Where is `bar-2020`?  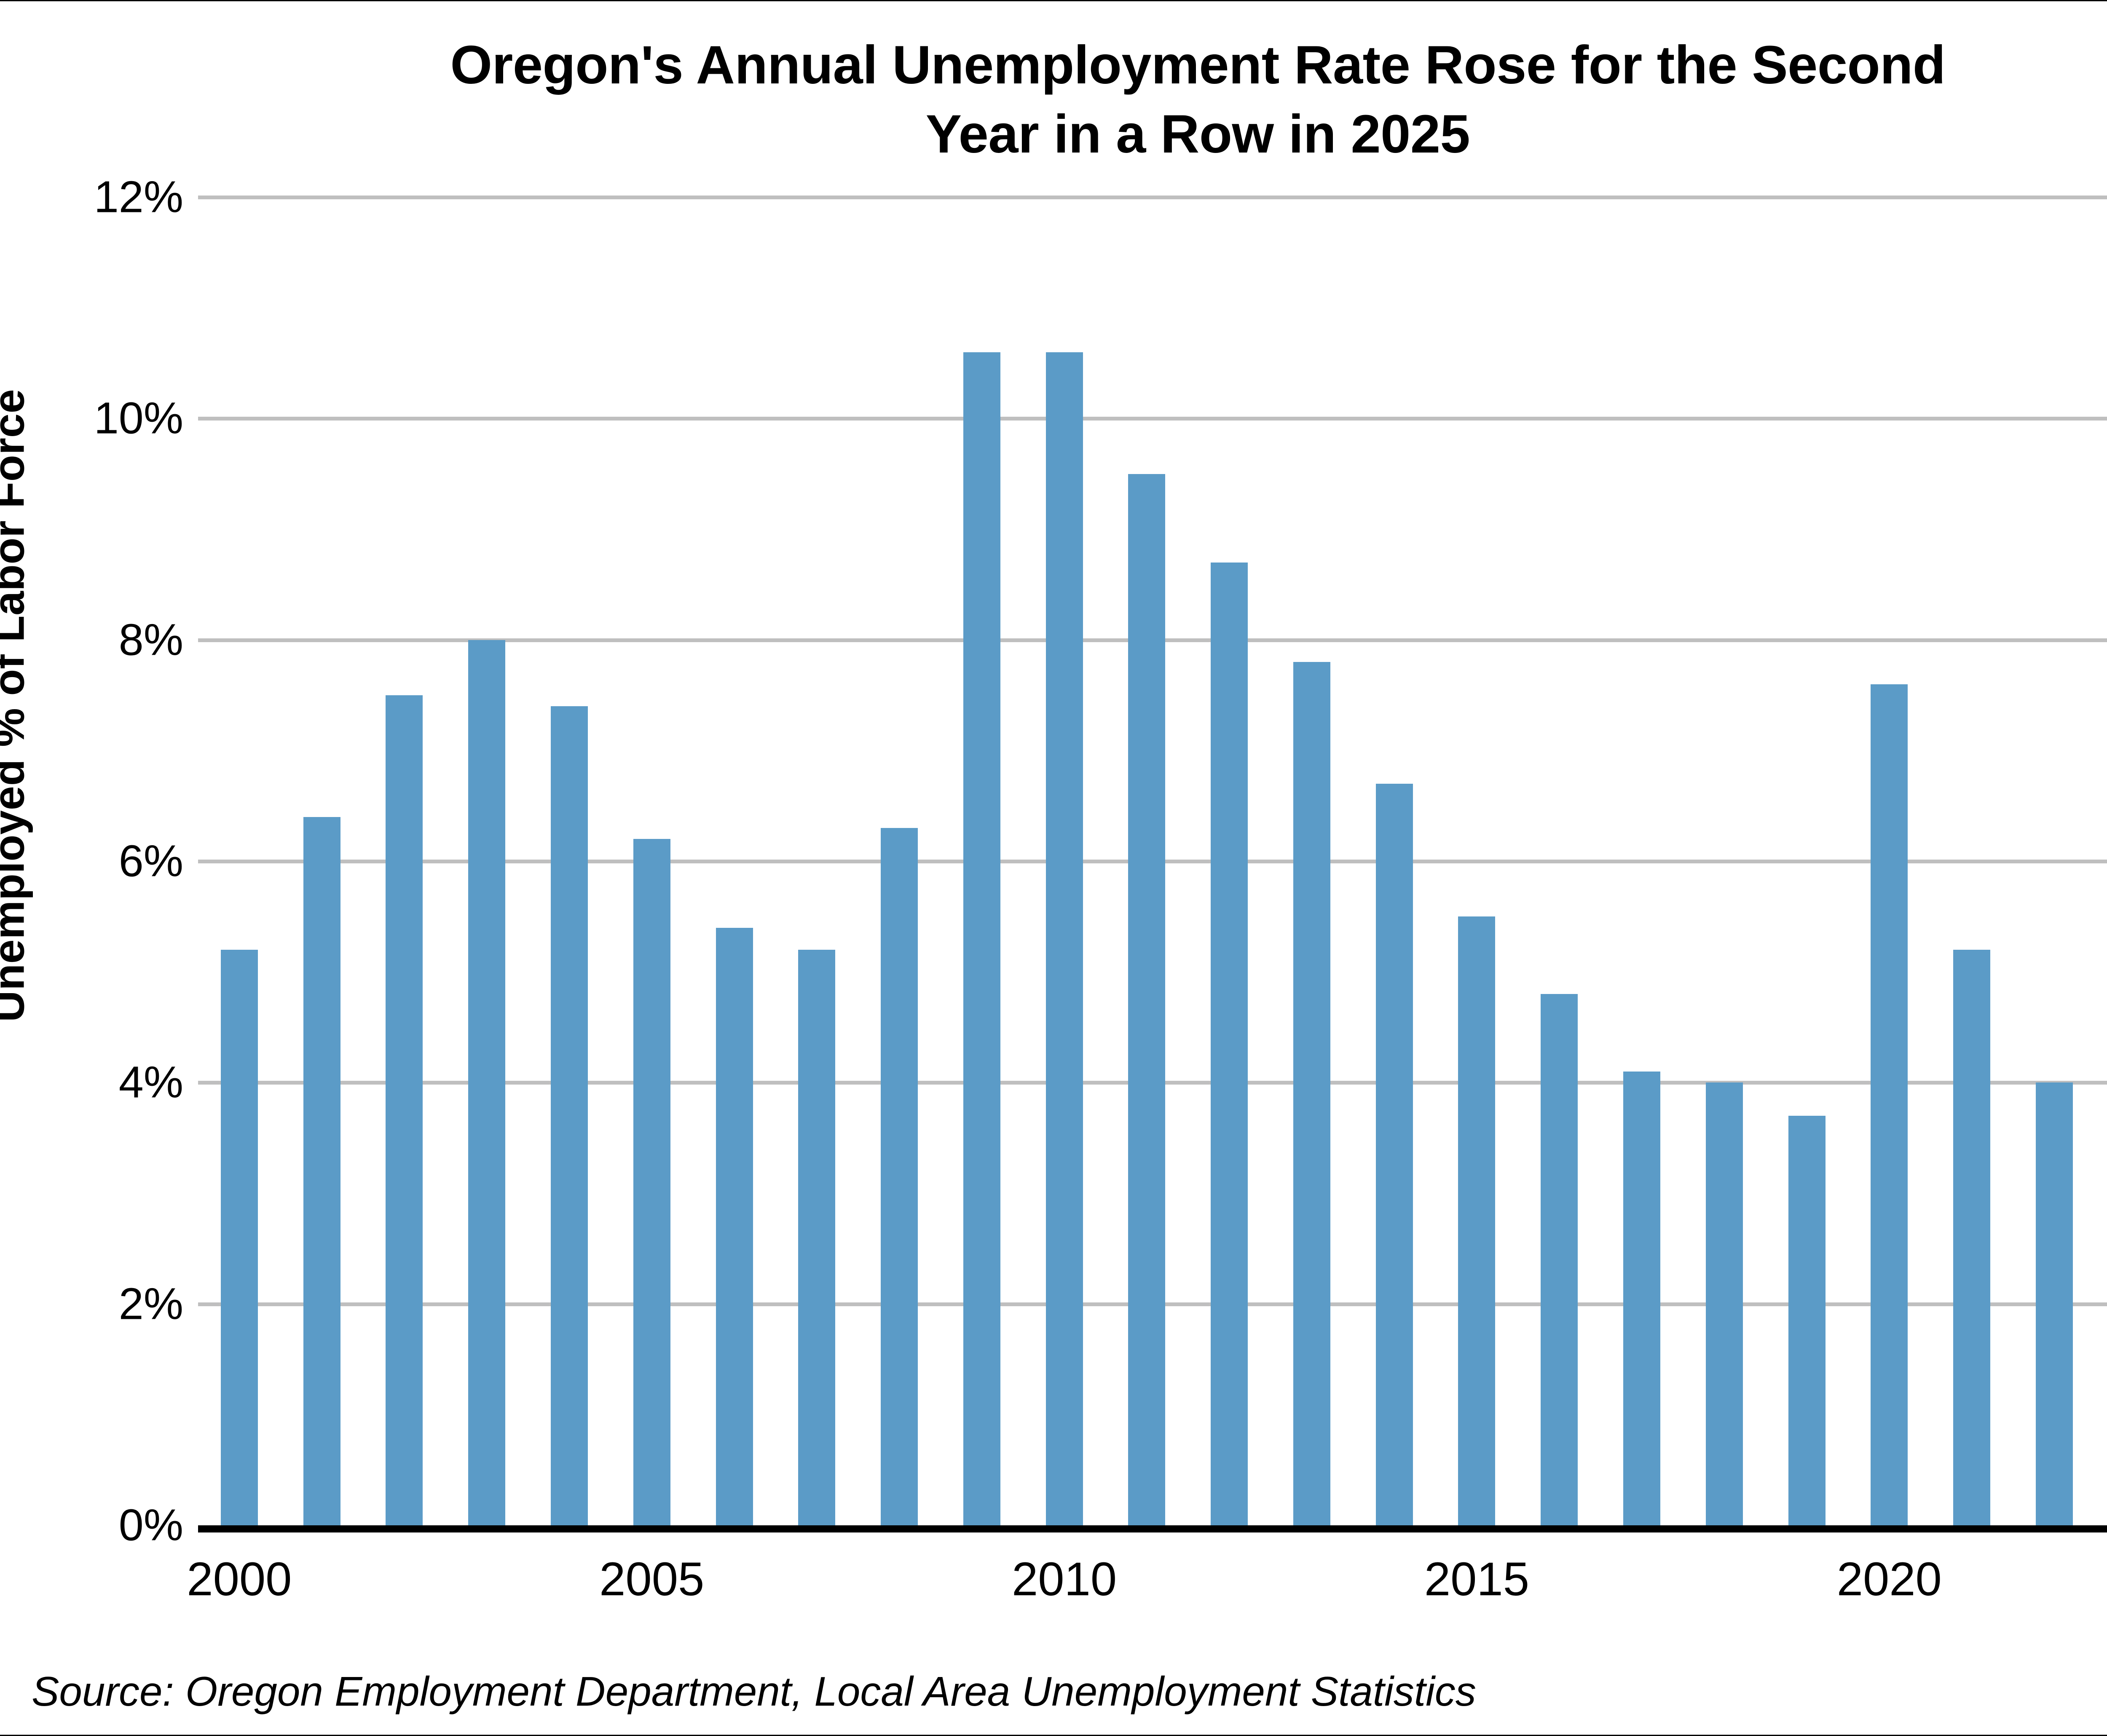
bar-2020 is located at coordinates (1889, 1104).